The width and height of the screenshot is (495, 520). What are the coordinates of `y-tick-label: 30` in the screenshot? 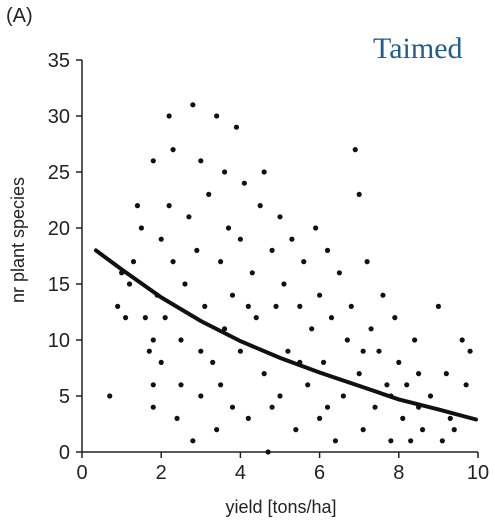 It's located at (59, 117).